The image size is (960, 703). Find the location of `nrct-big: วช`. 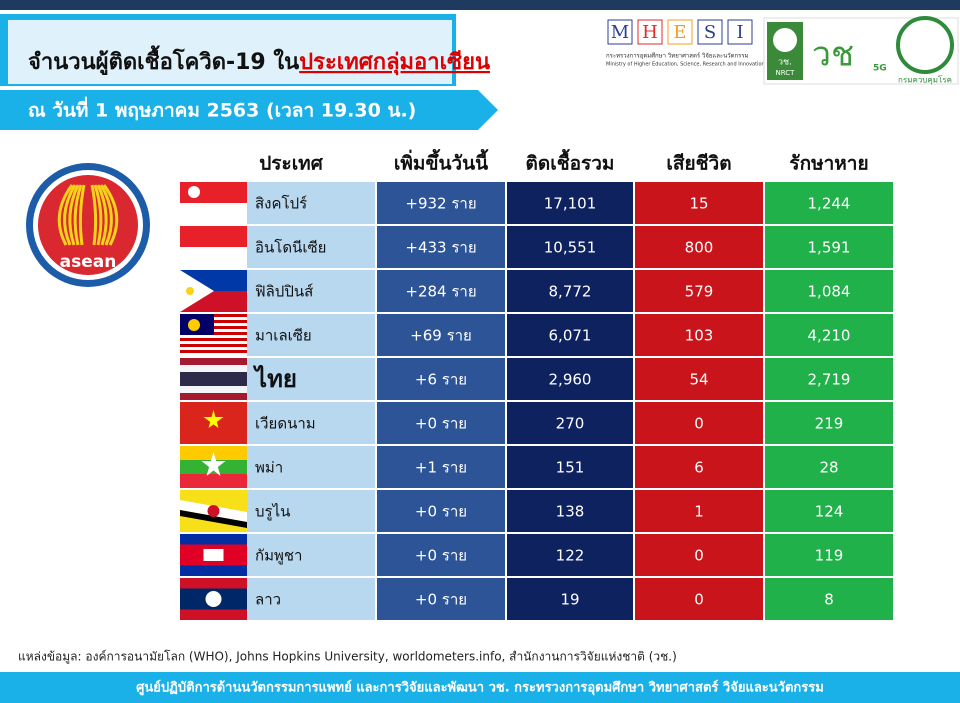

nrct-big: วช is located at coordinates (833, 55).